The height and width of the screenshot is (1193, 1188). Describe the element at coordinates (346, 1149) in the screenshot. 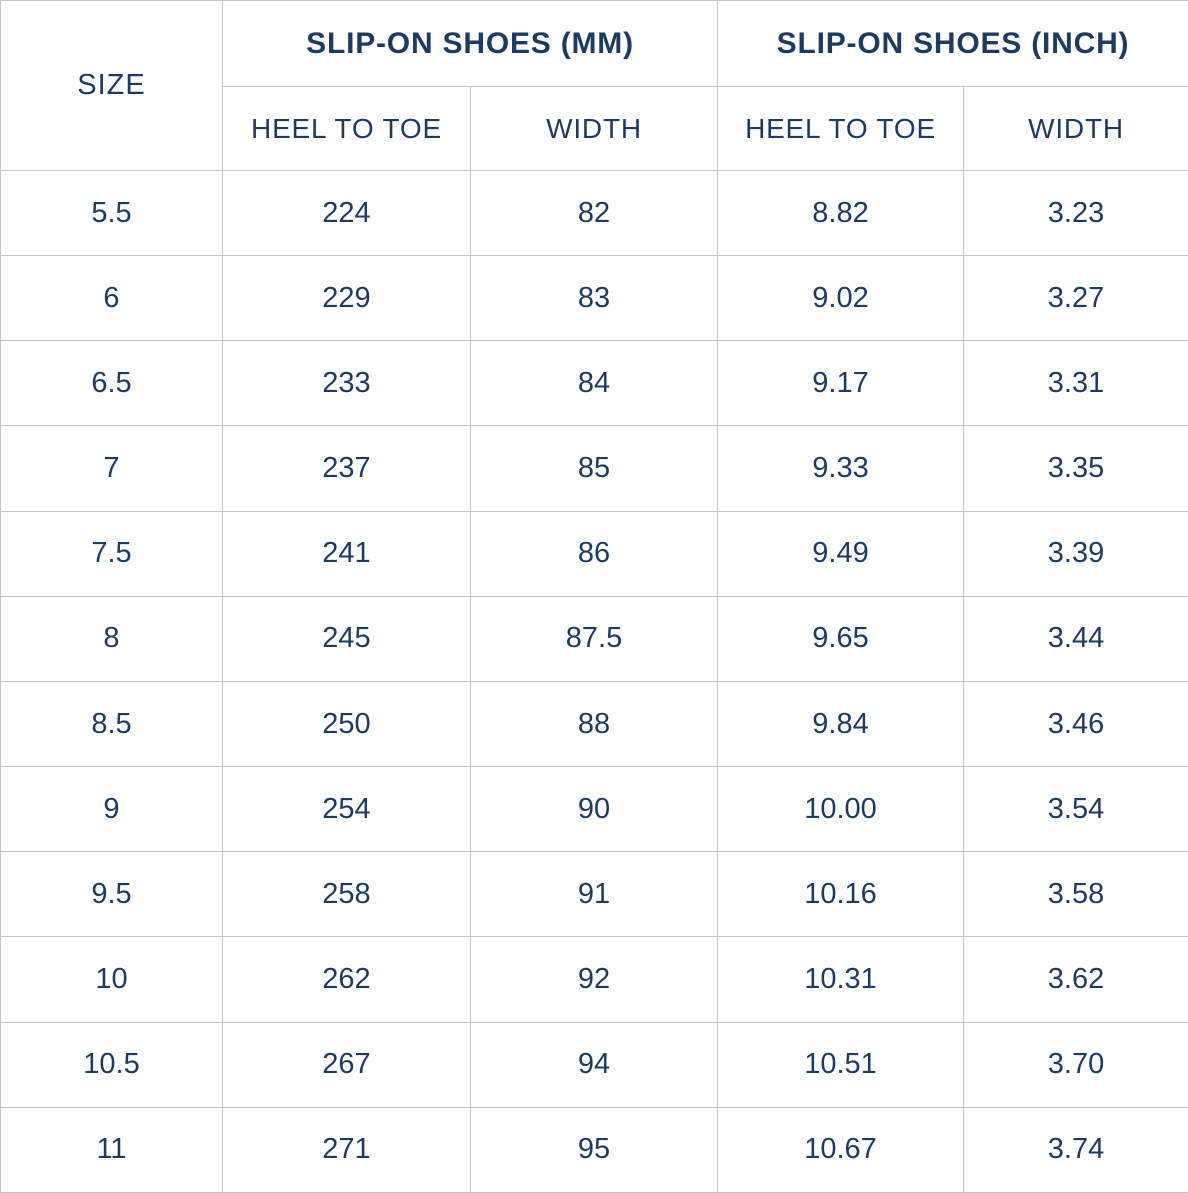

I see `cell-mm-heel-to-toe: 271` at that location.